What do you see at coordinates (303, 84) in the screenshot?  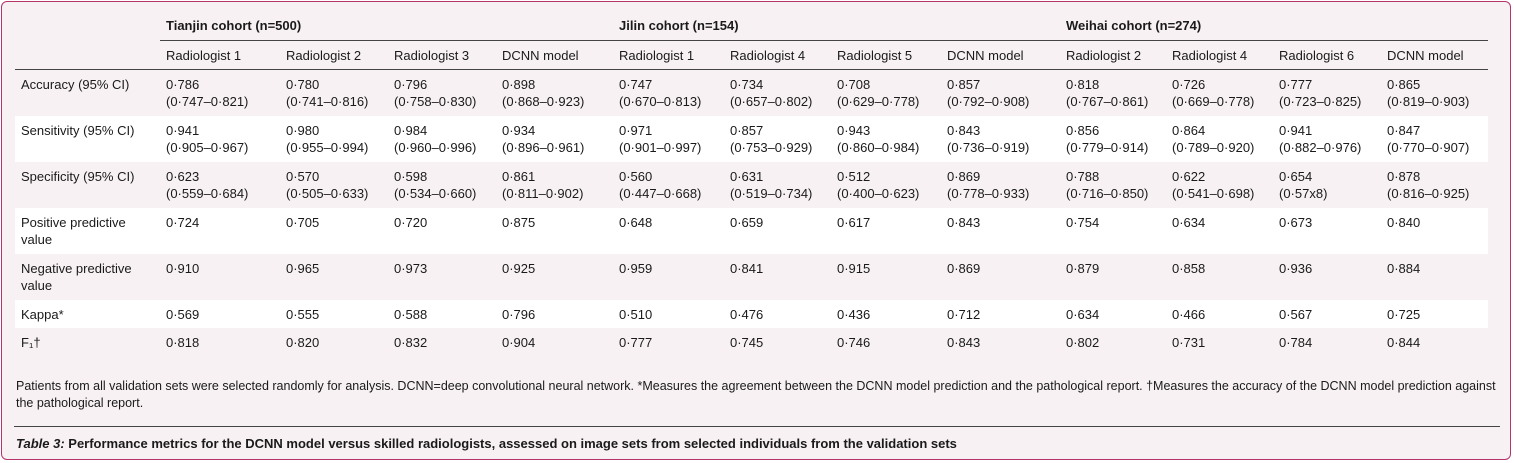 I see `point-estimate: 0·780` at bounding box center [303, 84].